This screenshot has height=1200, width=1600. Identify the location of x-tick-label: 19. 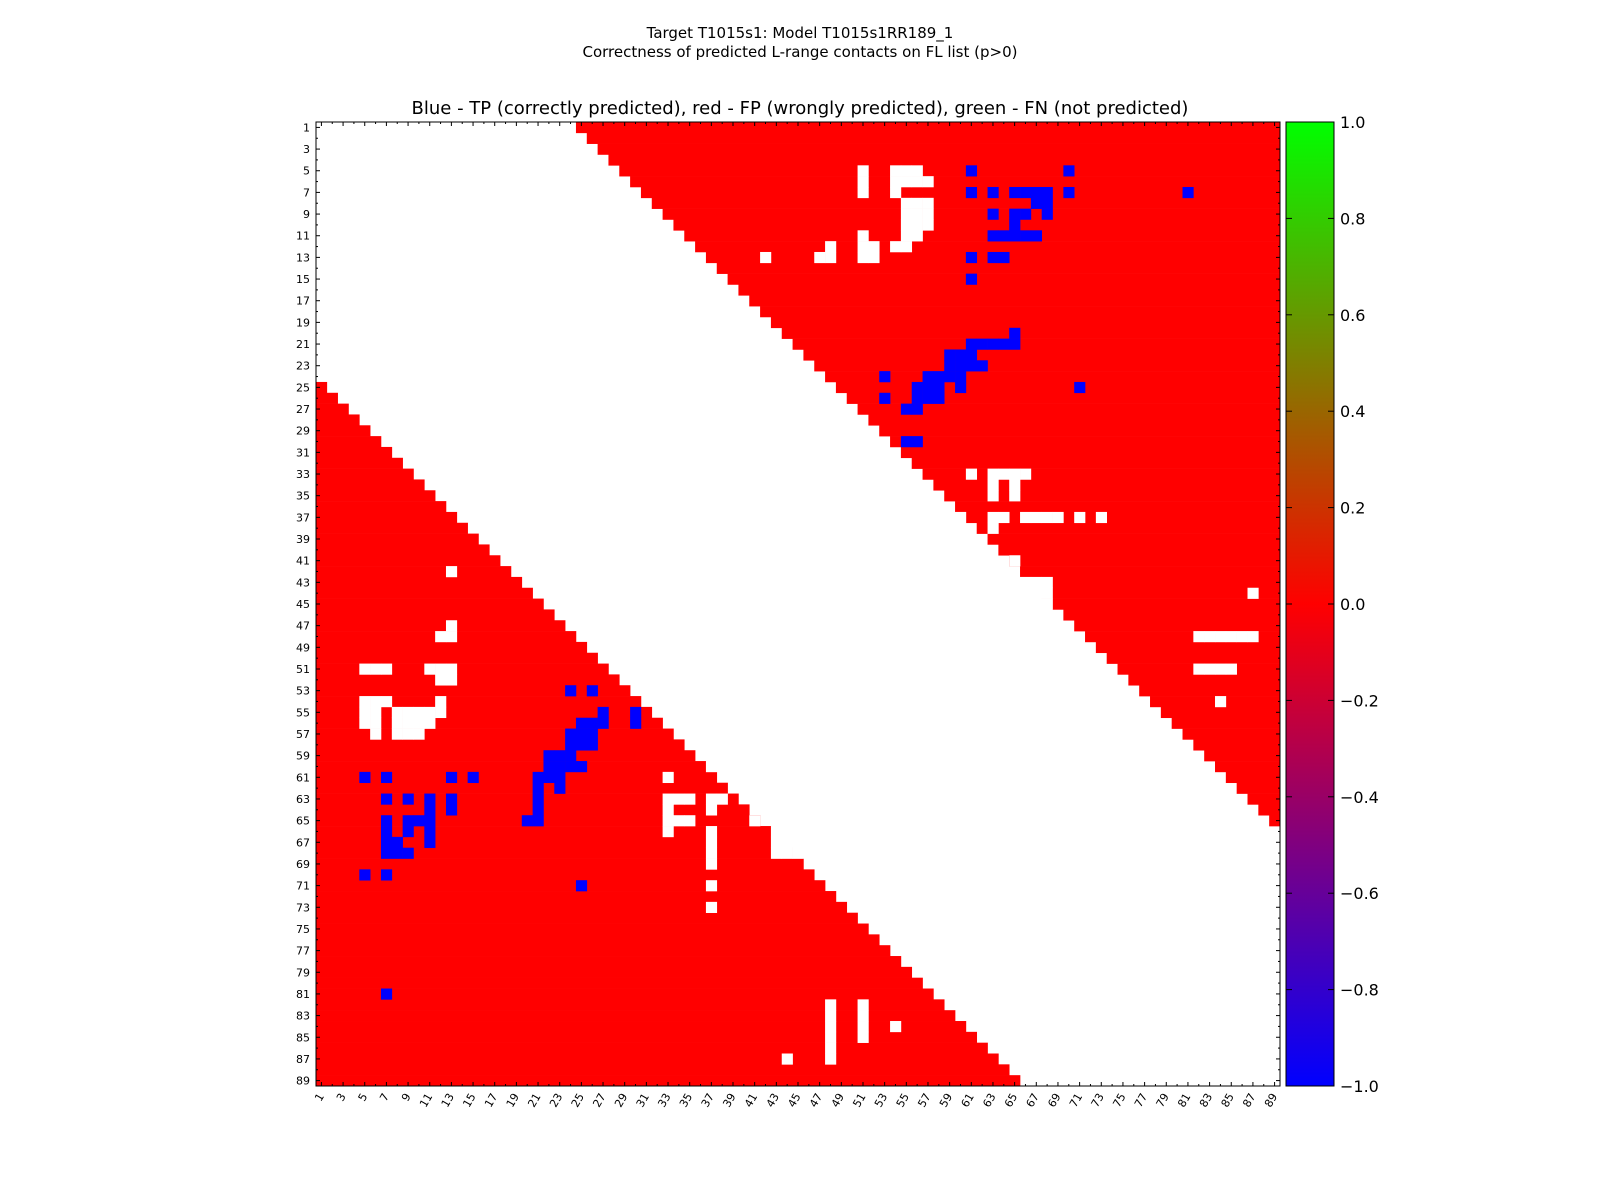
(513, 1100).